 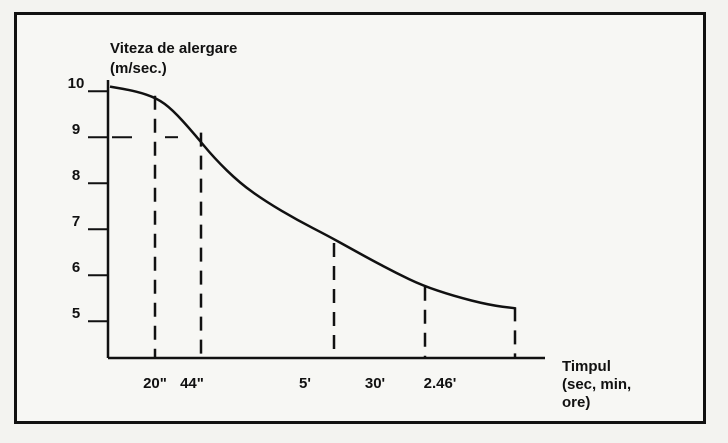 I want to click on y-tick-label: 10, so click(x=76, y=83).